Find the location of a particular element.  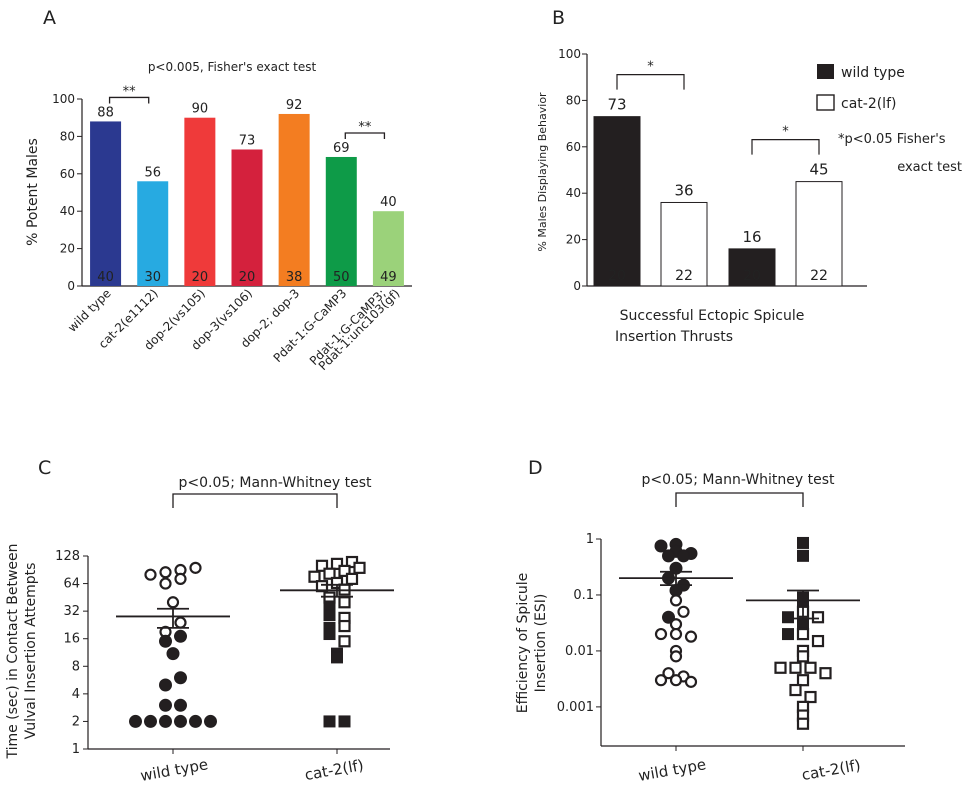

panel-c-ytick: 4 is located at coordinates (76, 694).